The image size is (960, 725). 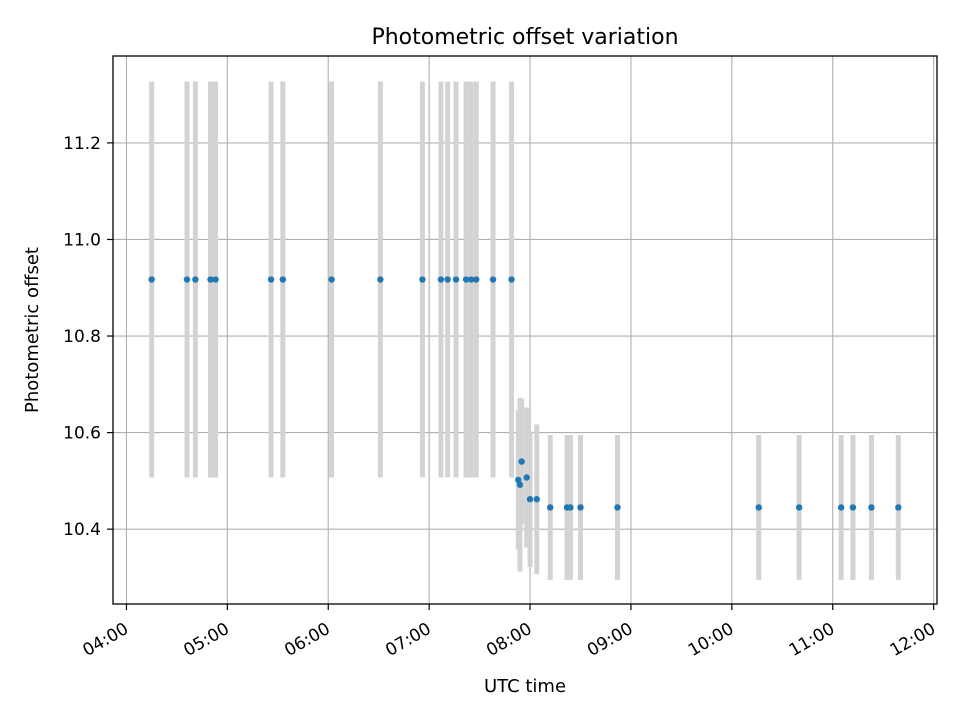 I want to click on y-tick-label: 11.2, so click(x=82, y=144).